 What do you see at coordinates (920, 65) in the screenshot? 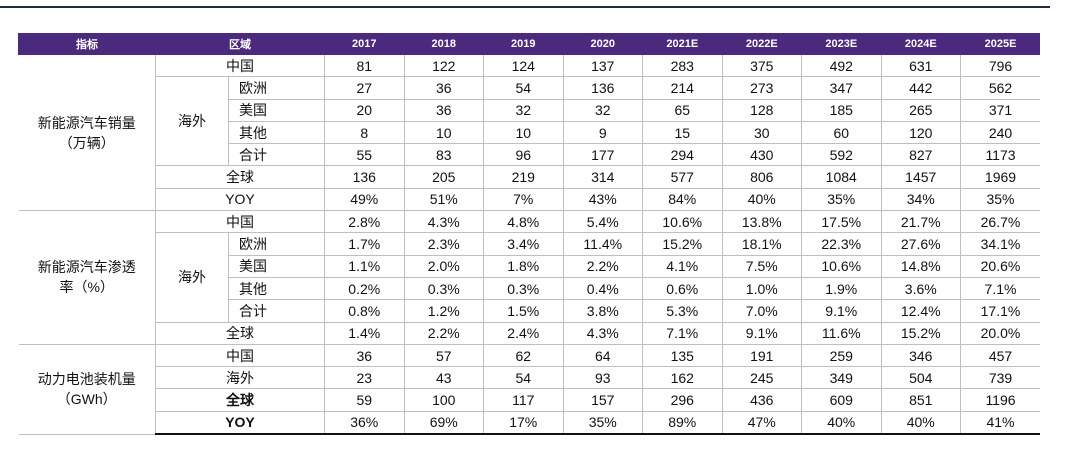
I see `value-cell: 631` at bounding box center [920, 65].